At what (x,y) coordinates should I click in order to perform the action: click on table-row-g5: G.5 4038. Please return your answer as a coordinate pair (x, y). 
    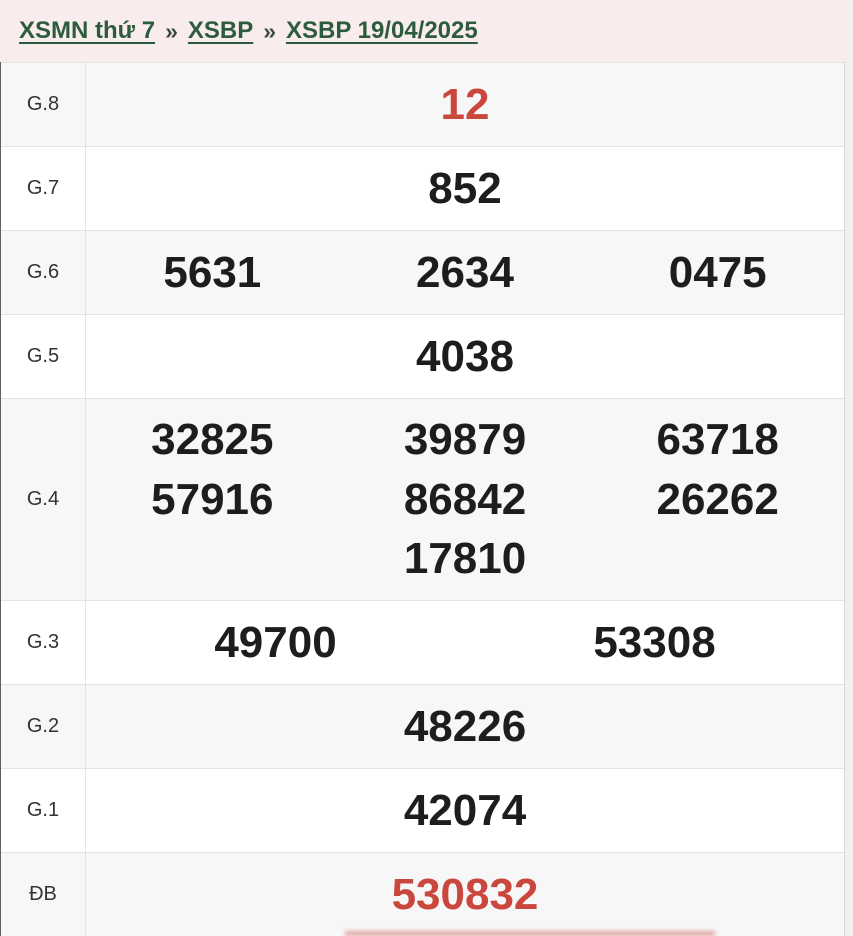
    Looking at the image, I should click on (422, 356).